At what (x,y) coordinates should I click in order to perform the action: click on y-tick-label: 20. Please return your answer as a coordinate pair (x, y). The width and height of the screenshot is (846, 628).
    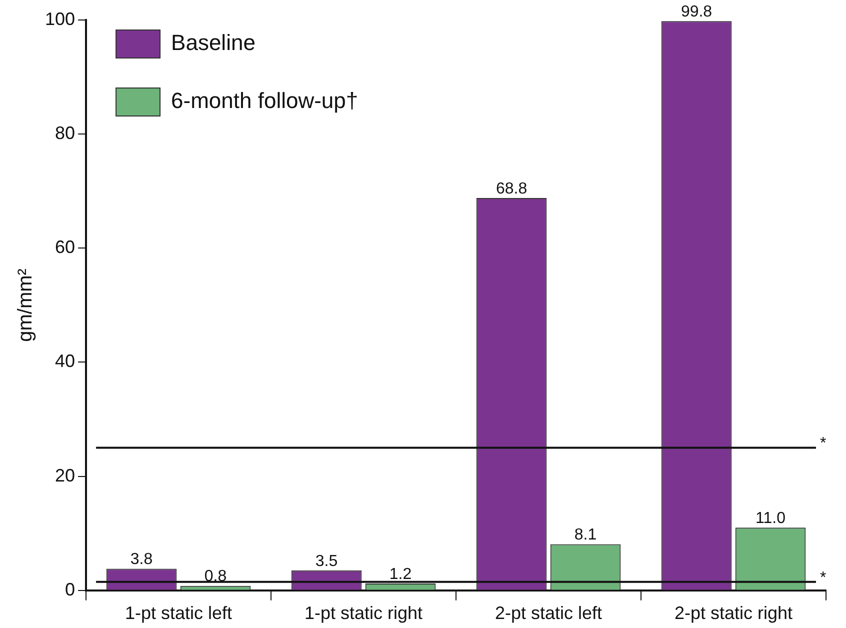
    Looking at the image, I should click on (65, 475).